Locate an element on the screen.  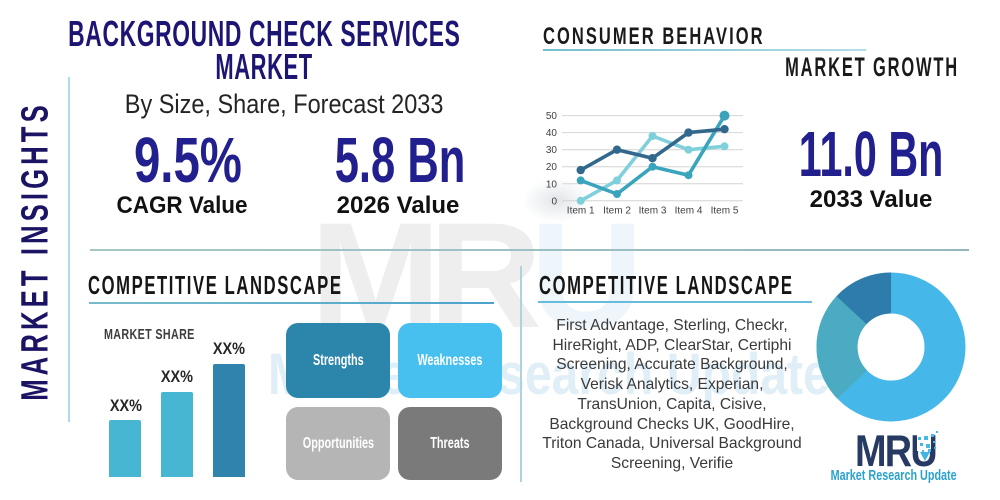
svg-text: 20 is located at coordinates (552, 167).